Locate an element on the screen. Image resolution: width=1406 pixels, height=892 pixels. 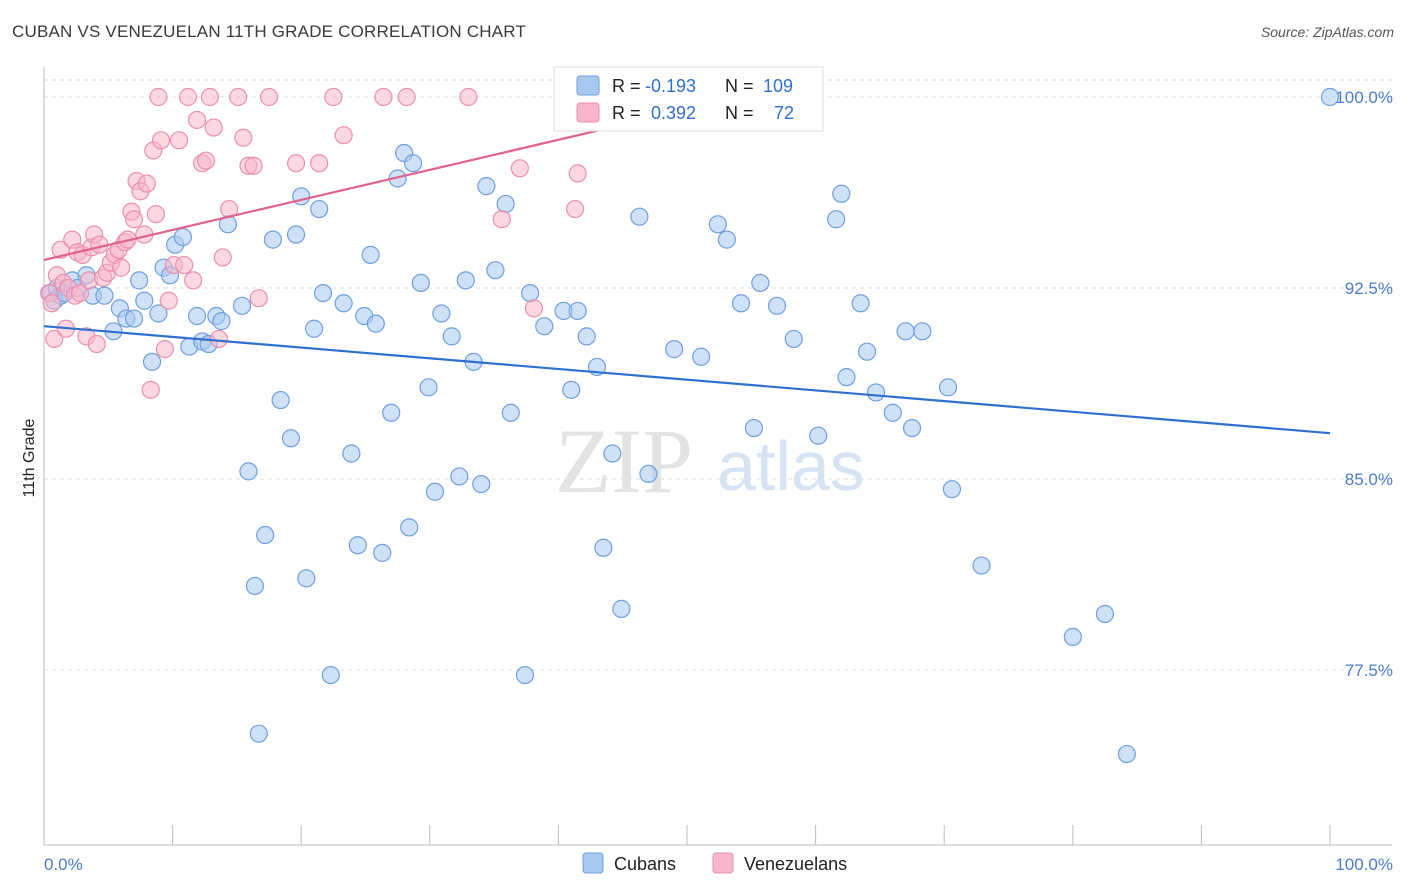
legend-label-cubans: Cubans is located at coordinates (645, 864).